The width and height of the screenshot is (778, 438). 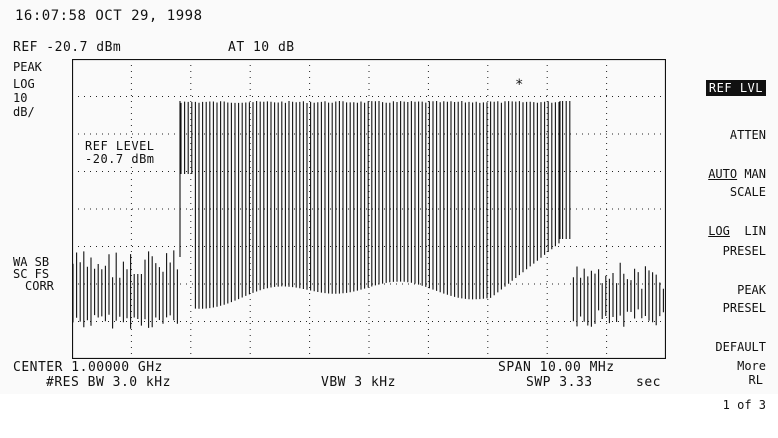 I want to click on ref-level-title: REF LEVEL, so click(x=120, y=146).